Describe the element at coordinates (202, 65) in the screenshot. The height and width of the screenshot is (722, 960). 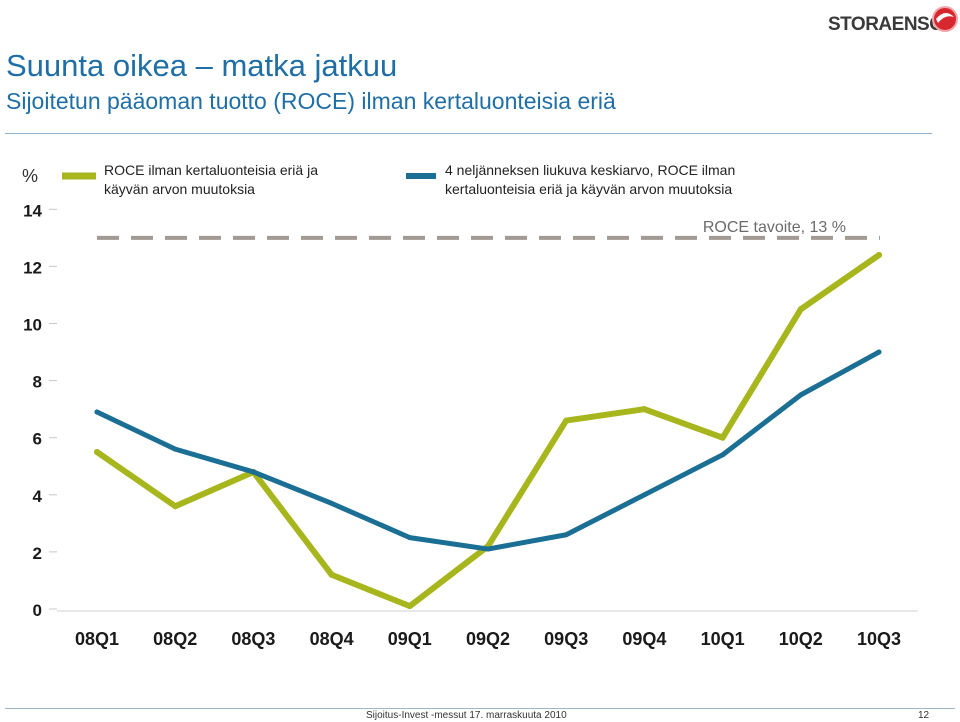
I see `page-title: Suunta oikea – matka jatkuu` at that location.